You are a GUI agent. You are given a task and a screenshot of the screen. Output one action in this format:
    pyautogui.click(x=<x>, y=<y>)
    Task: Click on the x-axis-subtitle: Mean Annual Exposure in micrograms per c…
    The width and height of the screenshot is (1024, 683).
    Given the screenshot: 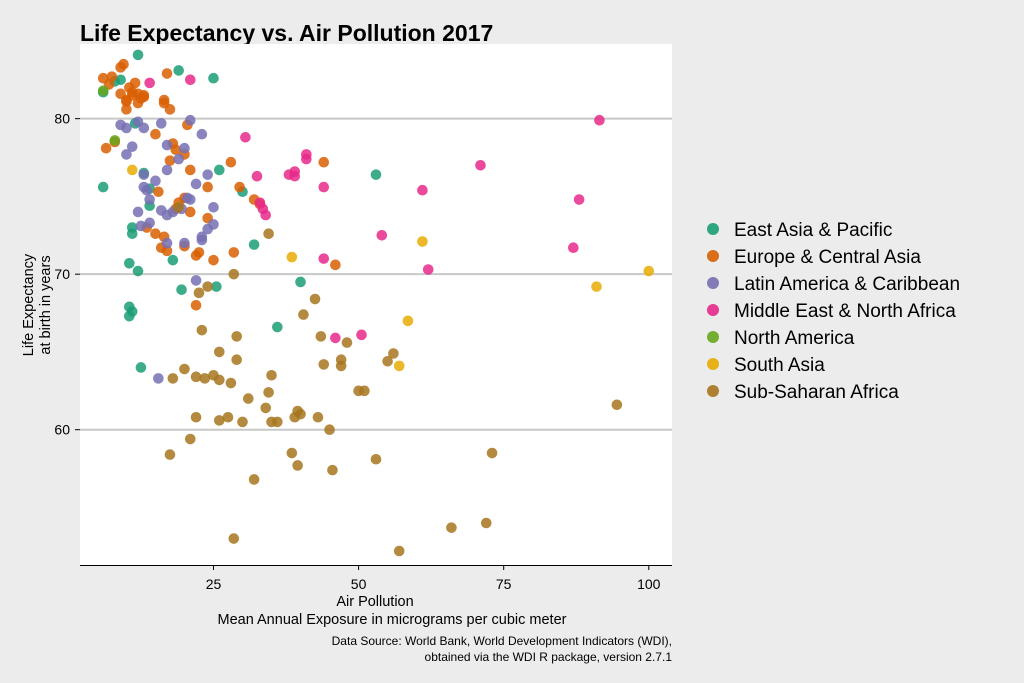 What is the action you would take?
    pyautogui.click(x=392, y=620)
    